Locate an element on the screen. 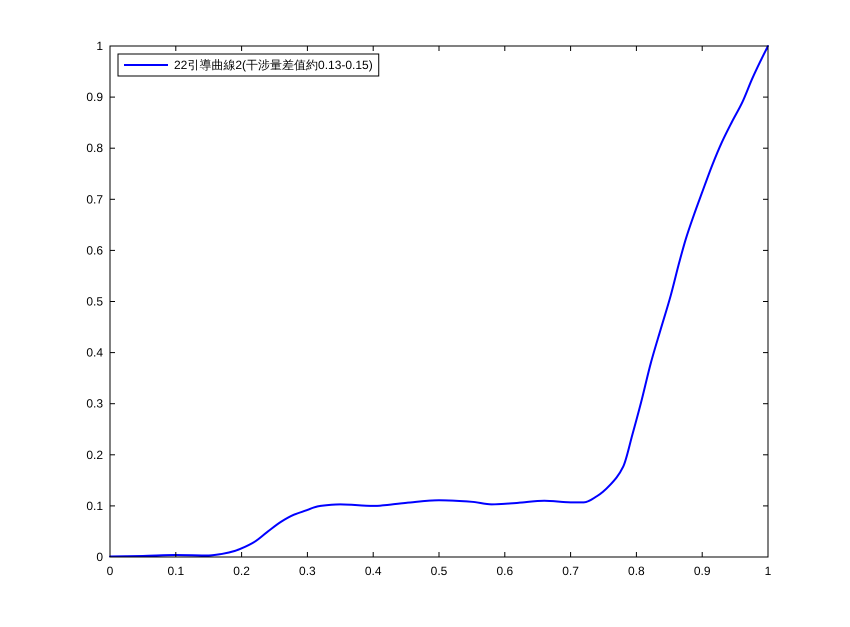  x-tick-label: 0.9 is located at coordinates (702, 571).